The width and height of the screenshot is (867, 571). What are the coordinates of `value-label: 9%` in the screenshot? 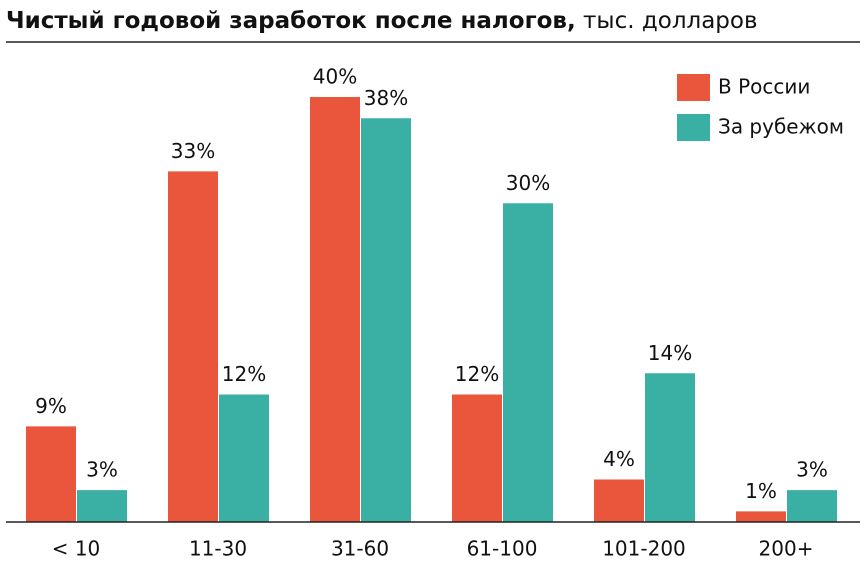 It's located at (51, 406).